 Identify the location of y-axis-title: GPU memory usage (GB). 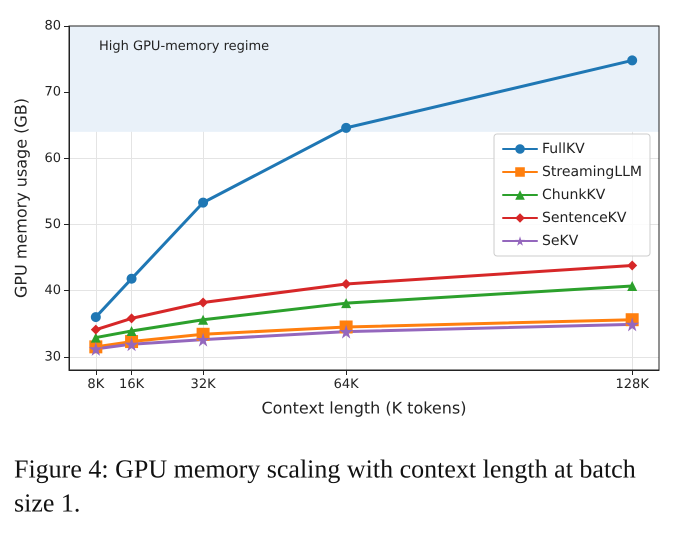
(21, 198).